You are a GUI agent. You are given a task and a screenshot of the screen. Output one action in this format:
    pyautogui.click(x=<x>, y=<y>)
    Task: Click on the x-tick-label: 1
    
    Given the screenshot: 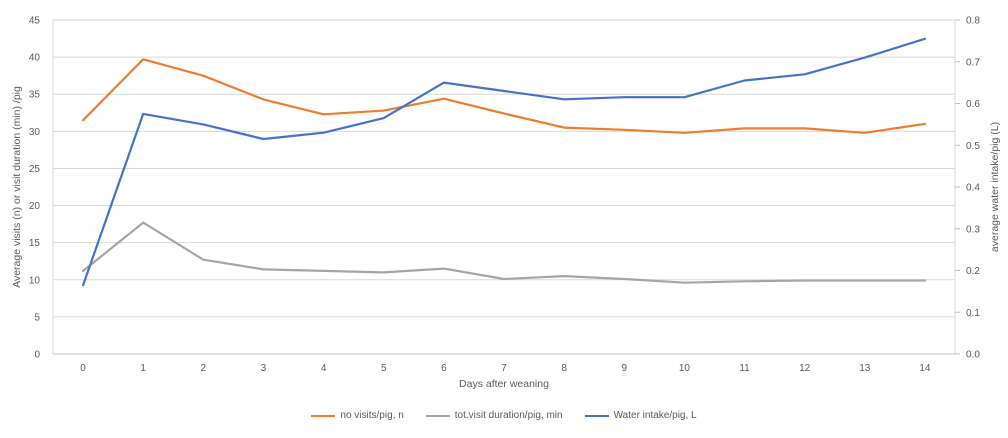 What is the action you would take?
    pyautogui.click(x=143, y=368)
    